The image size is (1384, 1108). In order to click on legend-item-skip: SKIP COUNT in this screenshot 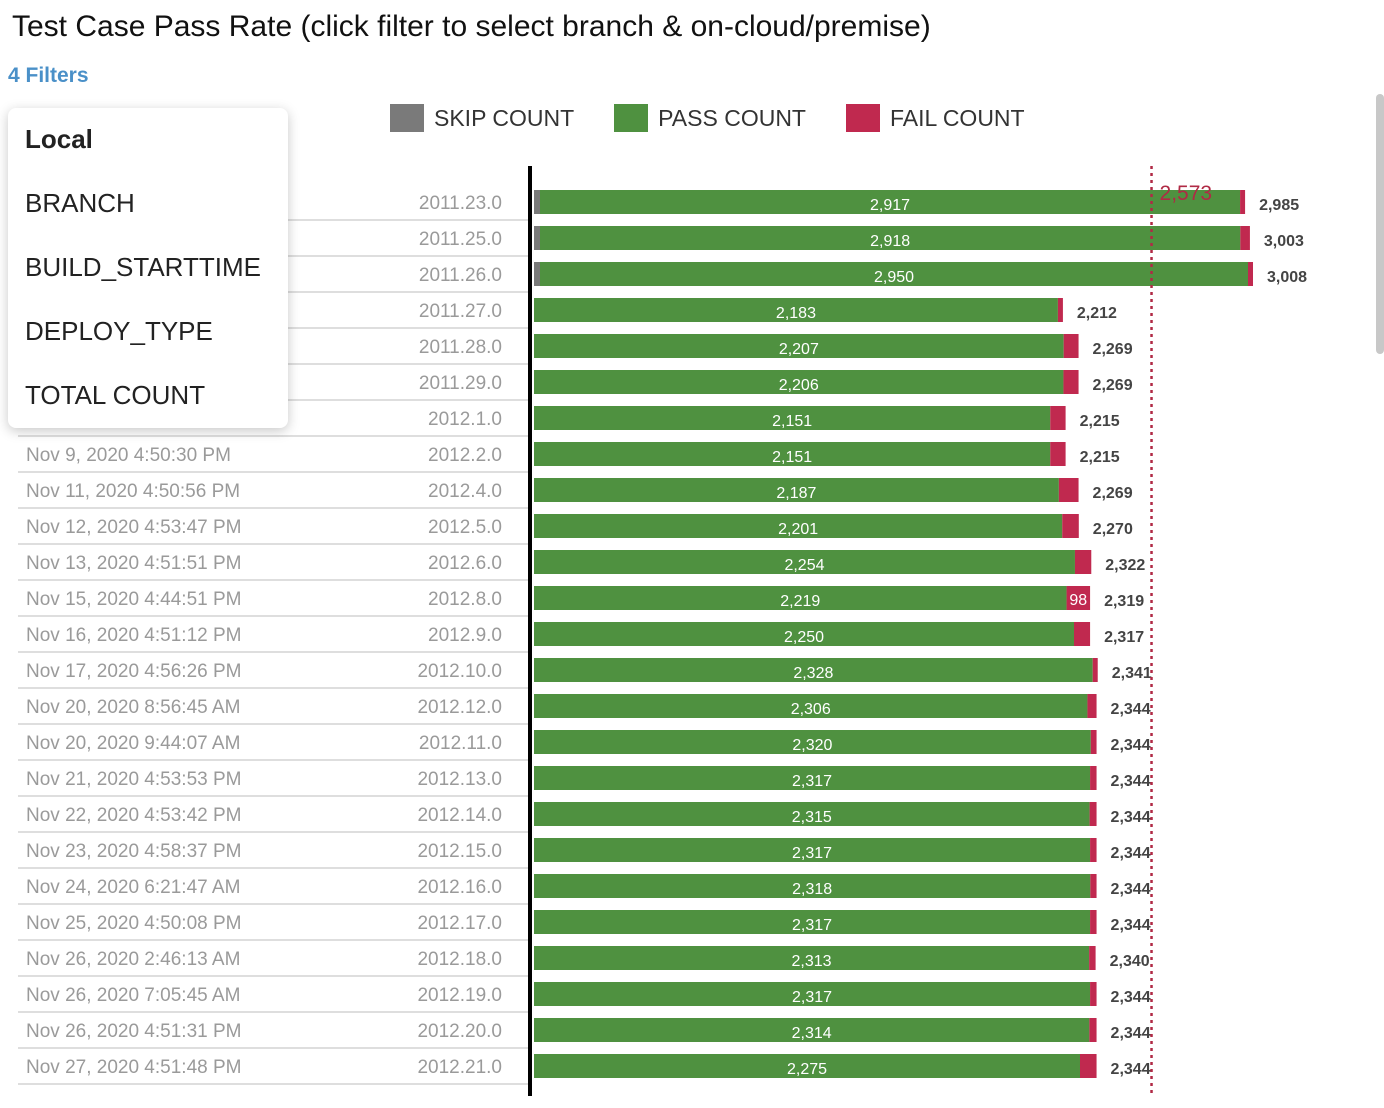, I will do `click(482, 118)`.